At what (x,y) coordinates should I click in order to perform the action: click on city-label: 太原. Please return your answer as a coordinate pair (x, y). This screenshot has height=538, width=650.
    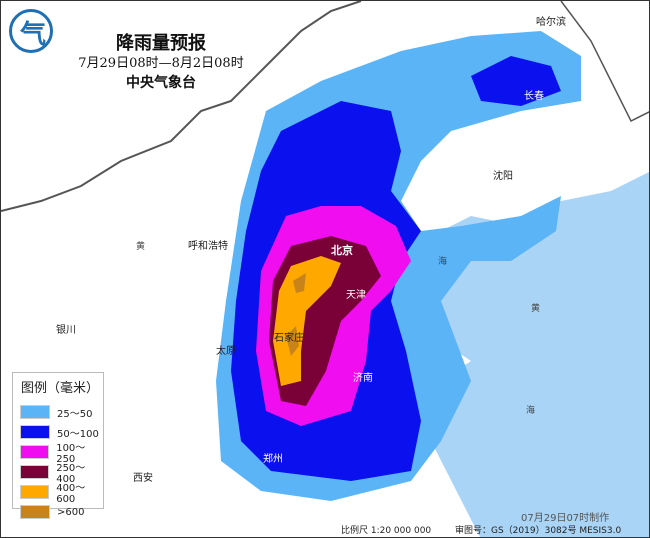
    Looking at the image, I should click on (226, 351).